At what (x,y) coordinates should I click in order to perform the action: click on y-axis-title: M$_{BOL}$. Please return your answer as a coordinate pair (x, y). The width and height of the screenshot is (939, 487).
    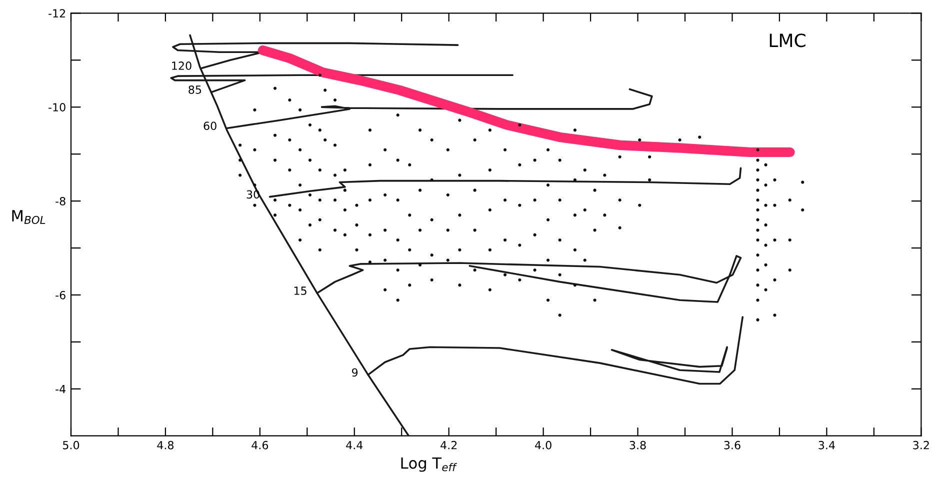
    Looking at the image, I should click on (29, 217).